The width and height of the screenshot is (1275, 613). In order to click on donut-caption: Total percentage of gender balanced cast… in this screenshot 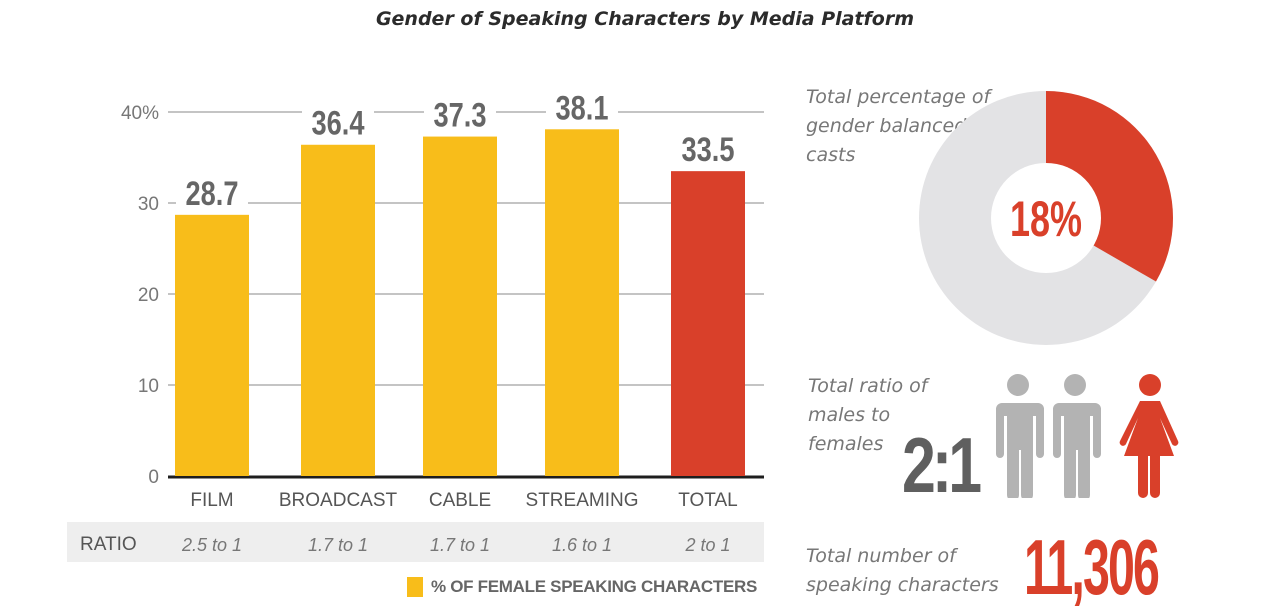, I will do `click(898, 126)`.